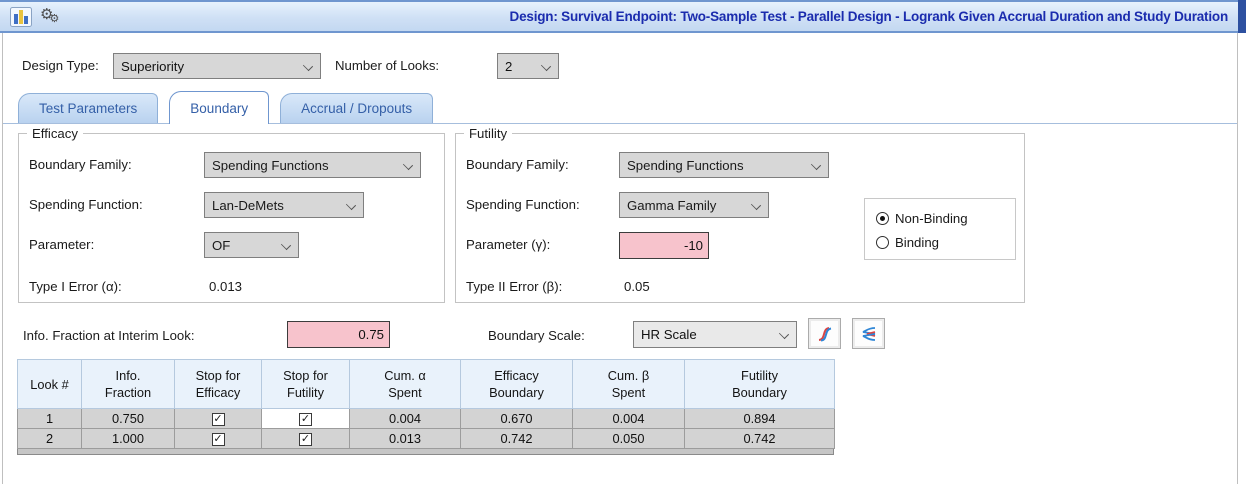 The width and height of the screenshot is (1246, 484). I want to click on futility-boundary-cell: 0.742, so click(759, 438).